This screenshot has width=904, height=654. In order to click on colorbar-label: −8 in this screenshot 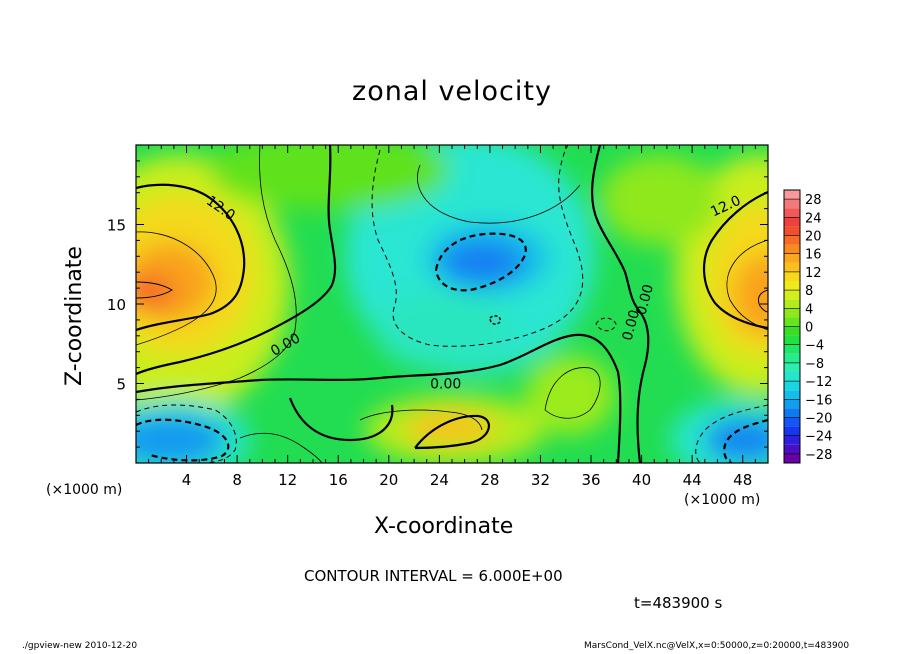, I will do `click(814, 364)`.